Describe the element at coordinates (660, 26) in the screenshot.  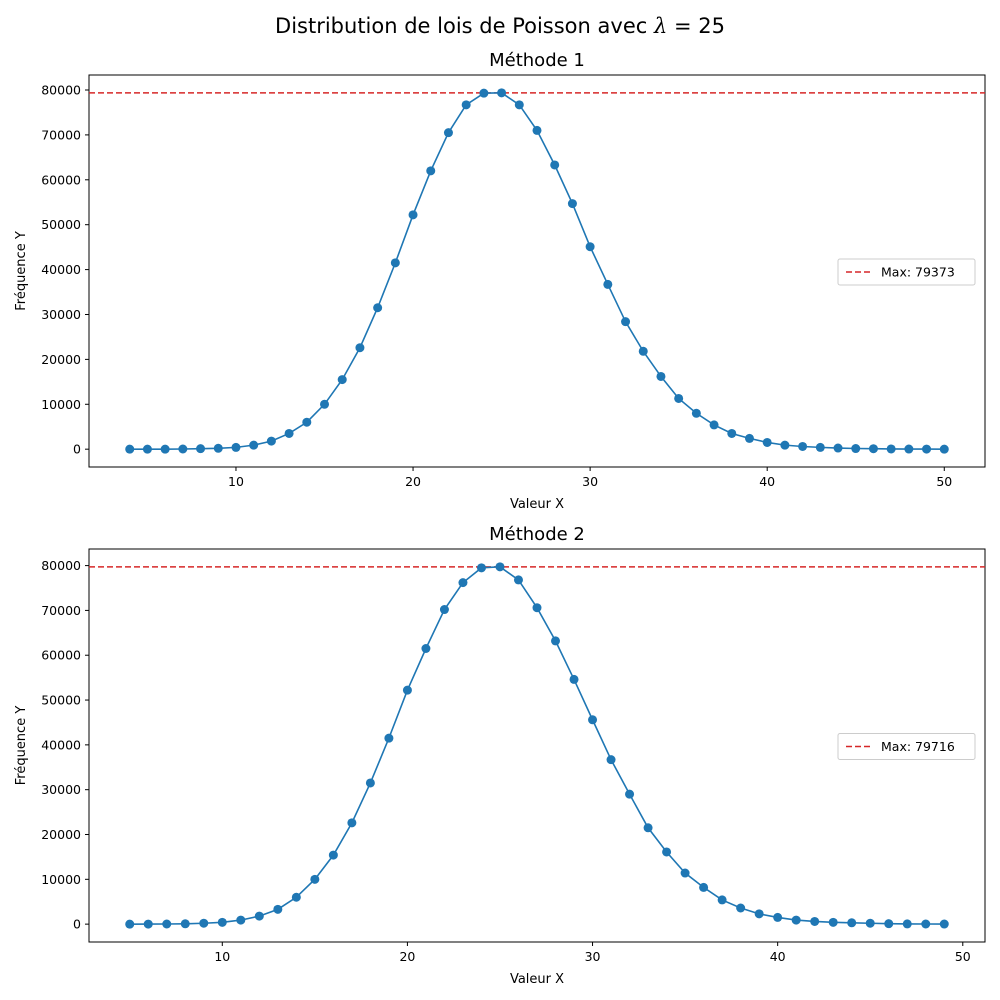
I see `lambda-symbol: λ` at that location.